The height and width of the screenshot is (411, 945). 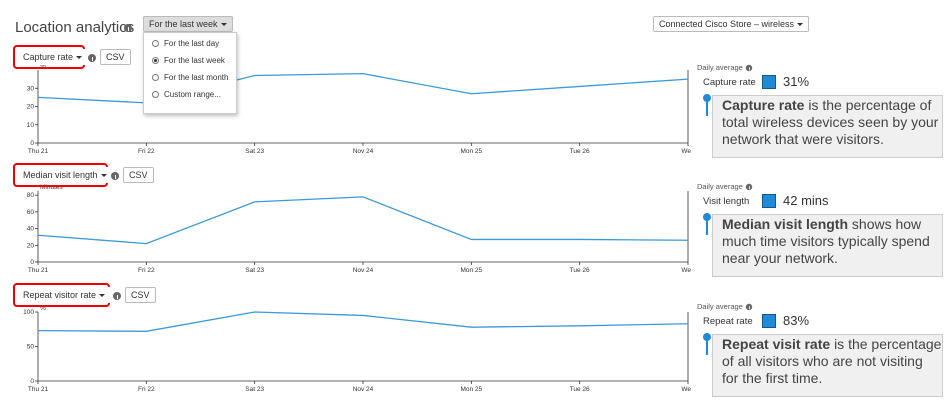 What do you see at coordinates (60, 175) in the screenshot?
I see `chart-metric-text: Median visit length` at bounding box center [60, 175].